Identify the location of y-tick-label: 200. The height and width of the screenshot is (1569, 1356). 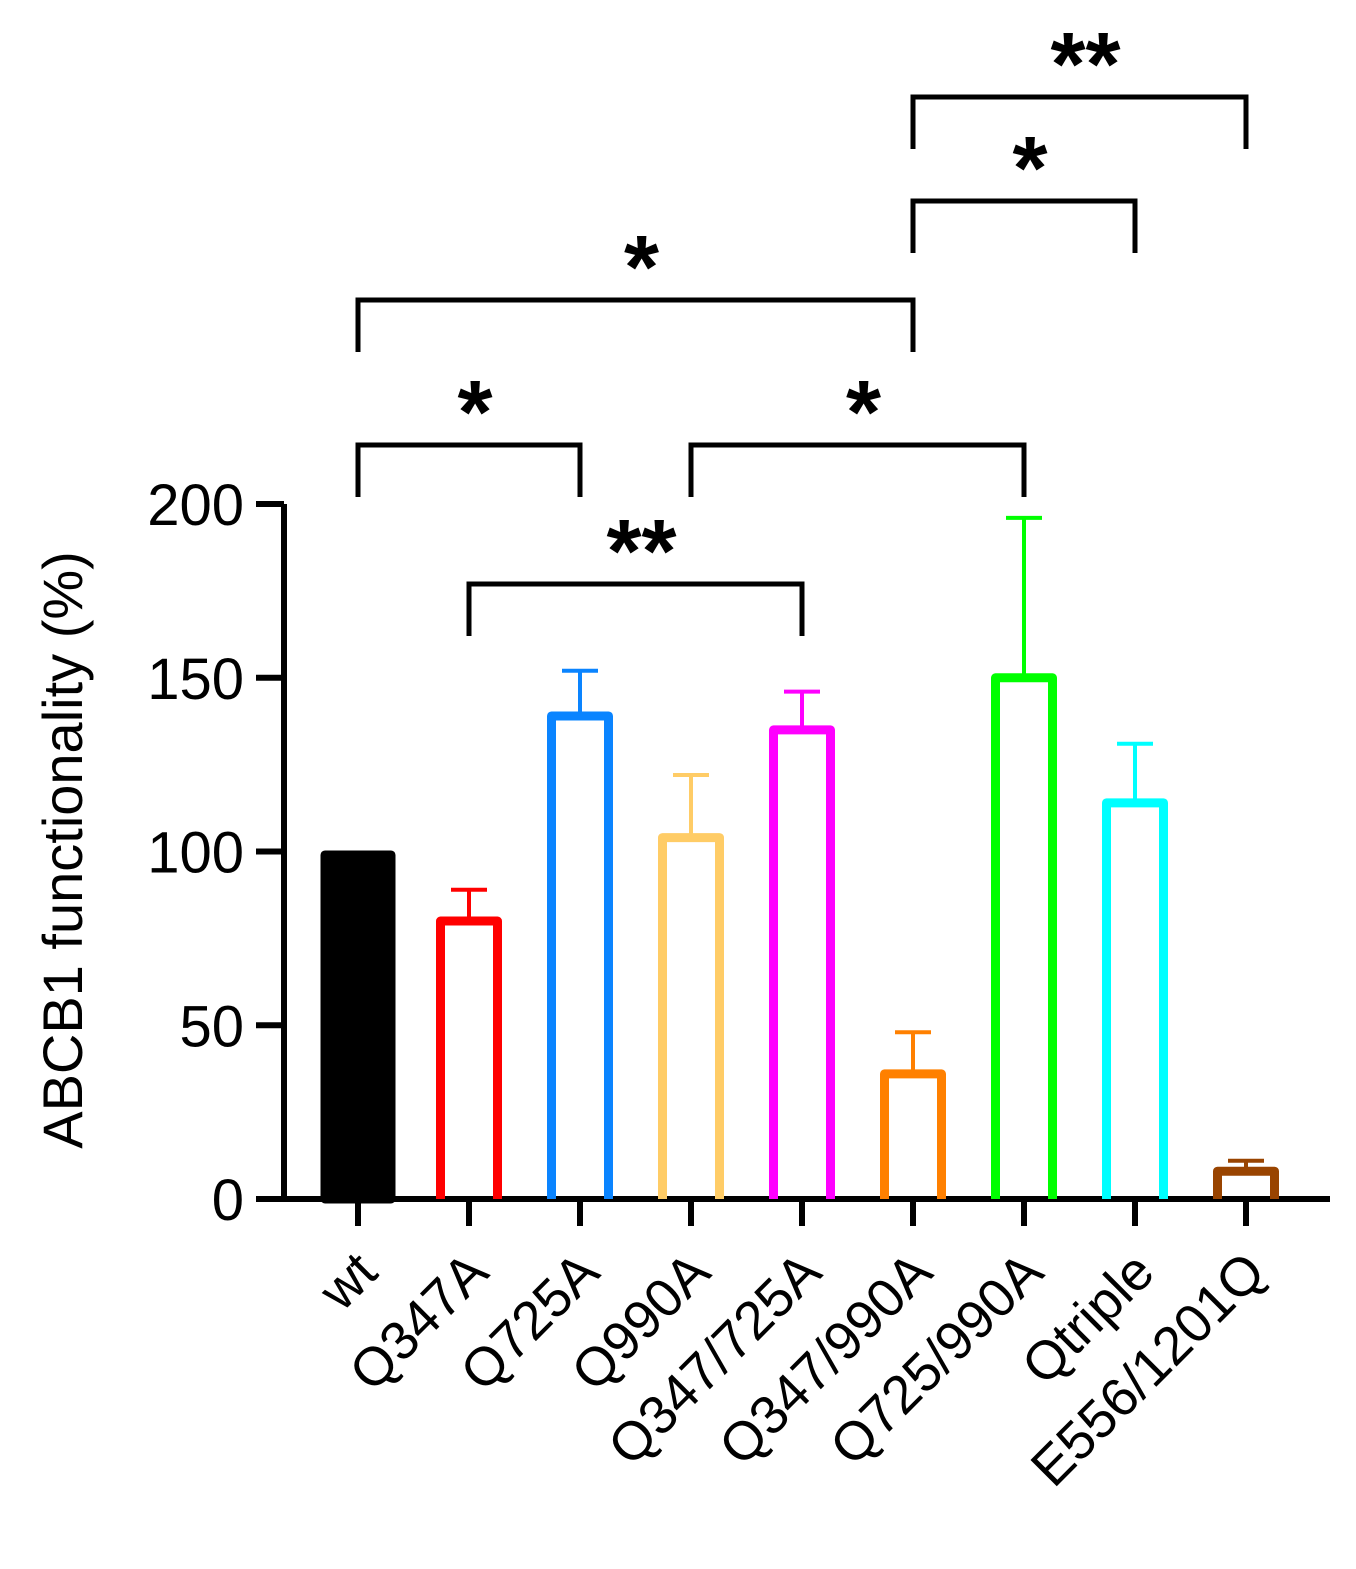
(195, 505).